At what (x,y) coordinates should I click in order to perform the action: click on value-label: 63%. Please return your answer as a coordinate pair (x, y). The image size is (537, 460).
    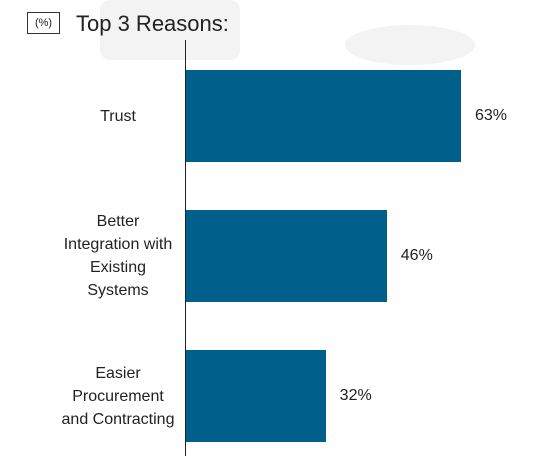
    Looking at the image, I should click on (491, 115).